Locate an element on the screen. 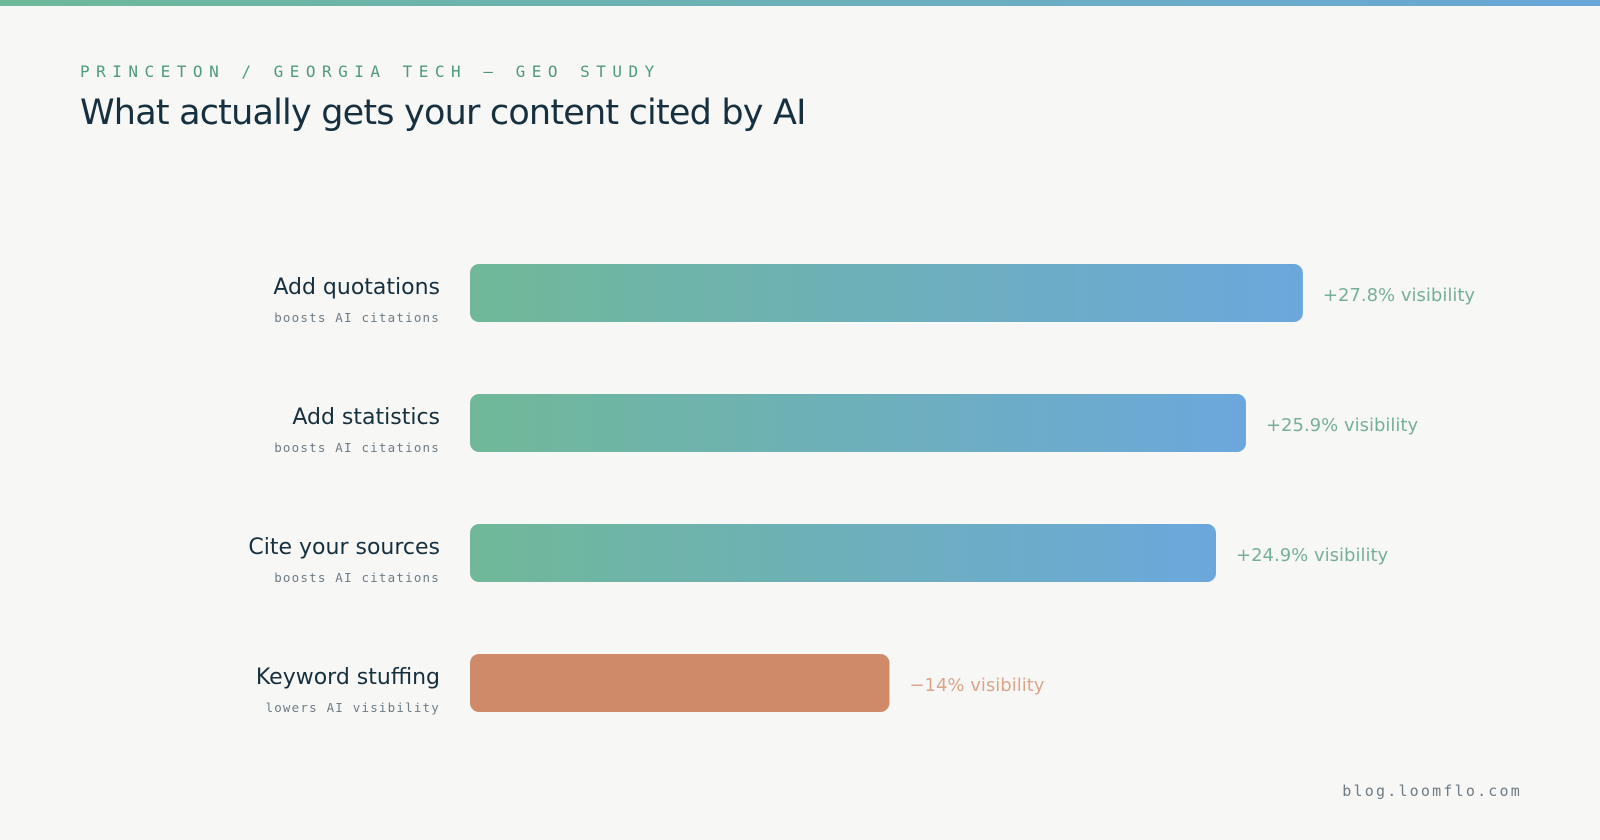 This screenshot has width=1600, height=840. top-accent-bar is located at coordinates (800, 3).